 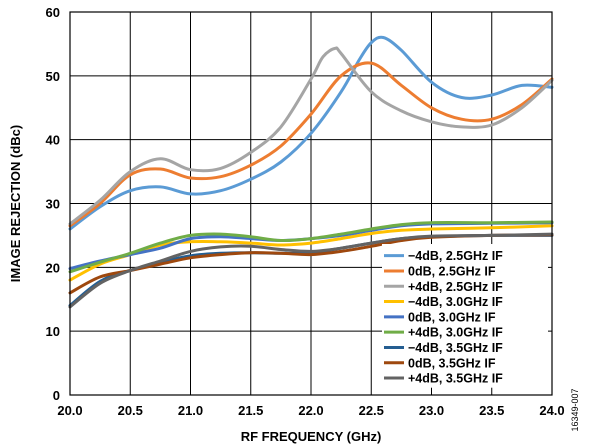 What do you see at coordinates (53, 12) in the screenshot?
I see `y-tick-label: 60` at bounding box center [53, 12].